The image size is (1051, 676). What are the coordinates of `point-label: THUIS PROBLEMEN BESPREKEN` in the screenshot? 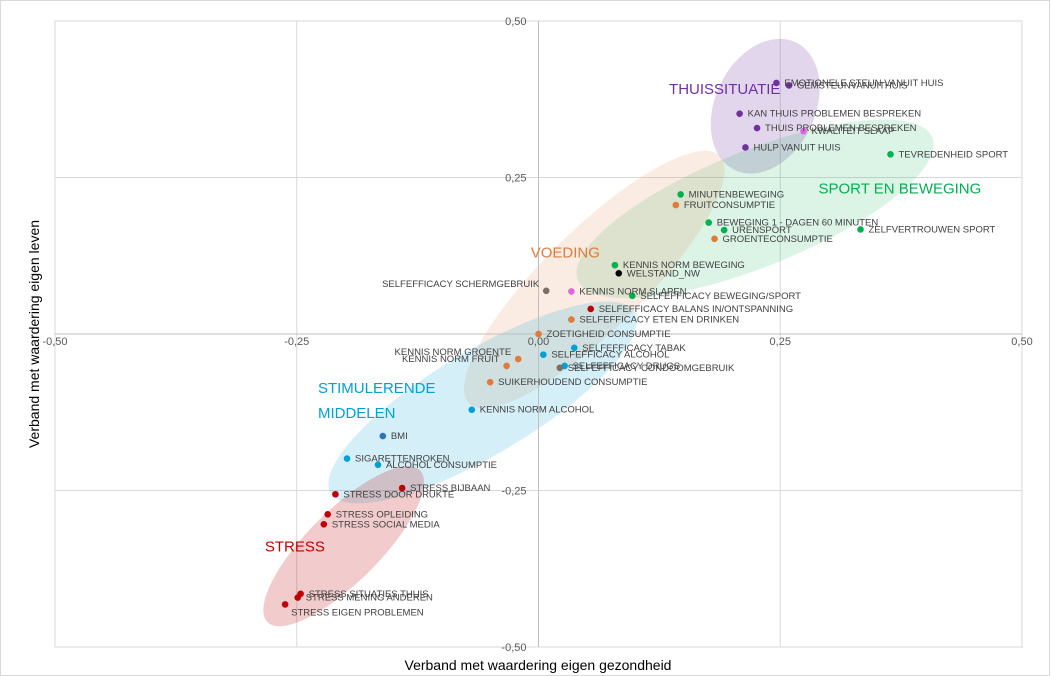 It's located at (841, 128).